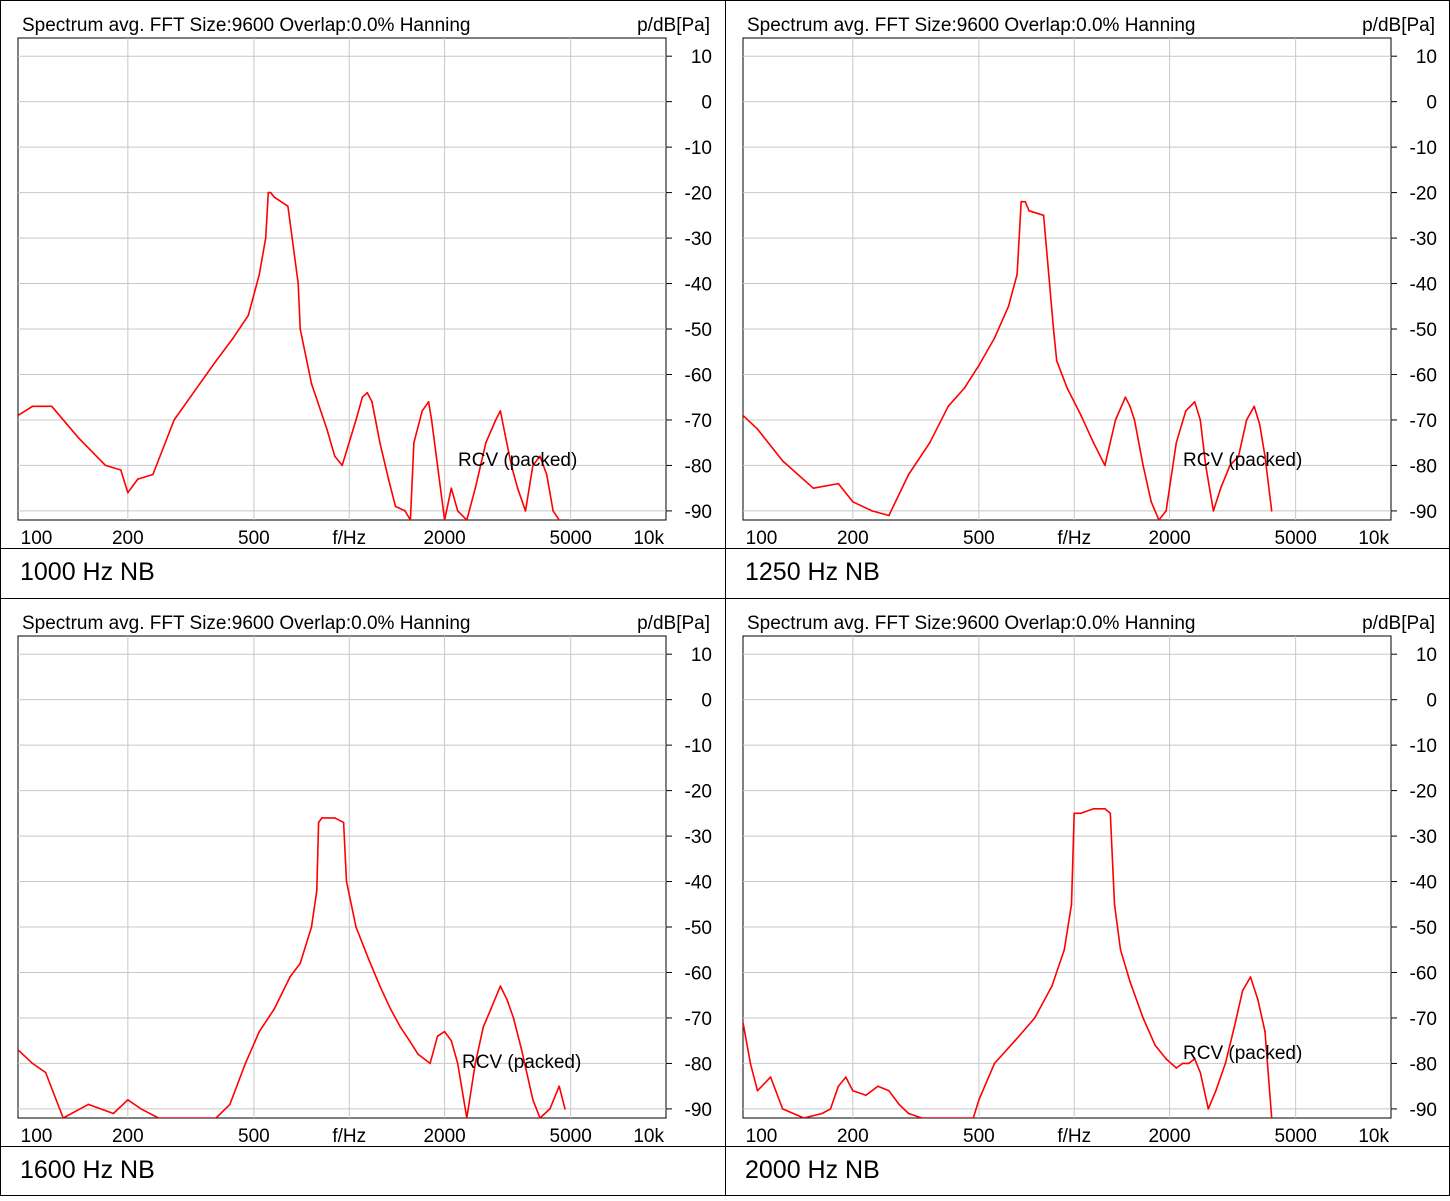 Image resolution: width=1450 pixels, height=1201 pixels. Describe the element at coordinates (1423, 375) in the screenshot. I see `y-tick-label: -60` at that location.